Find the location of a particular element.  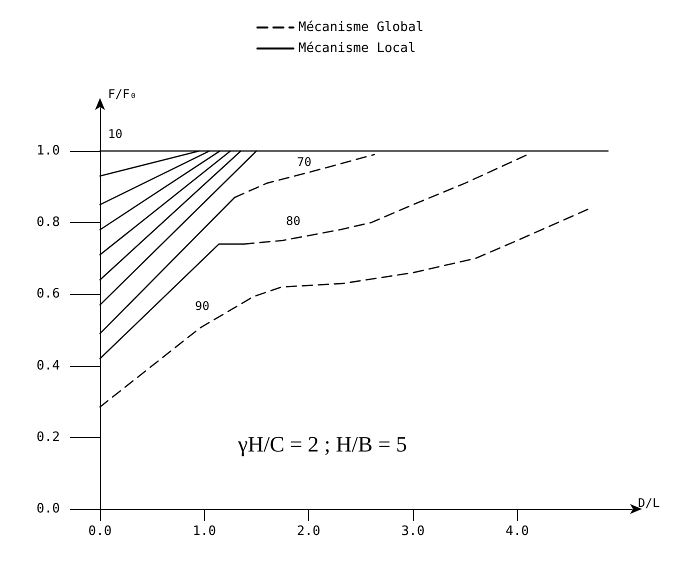

y-axis-title: F/F₀ is located at coordinates (122, 94).